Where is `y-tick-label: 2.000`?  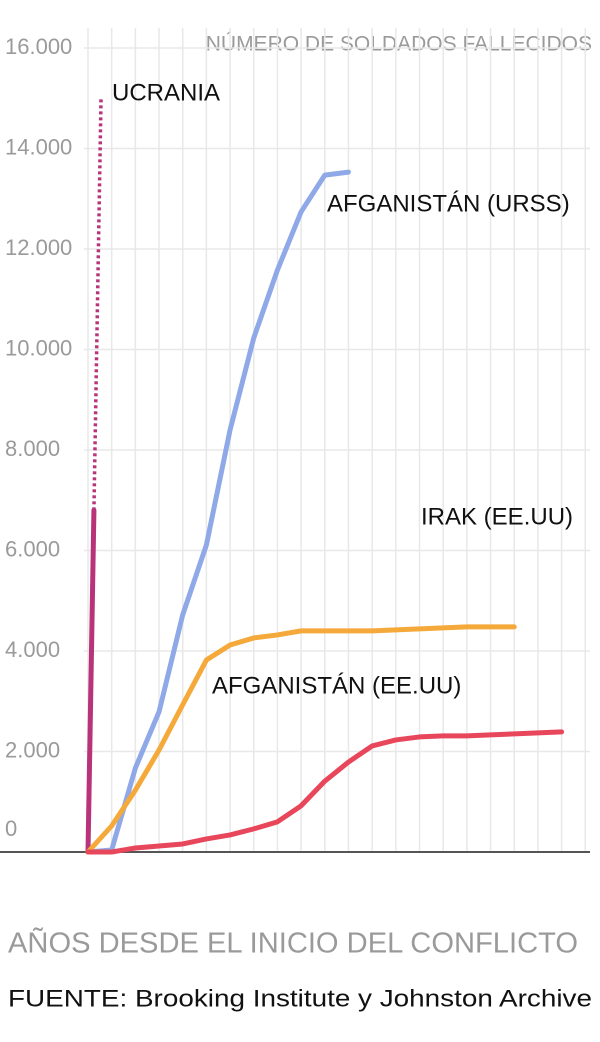 y-tick-label: 2.000 is located at coordinates (32, 749).